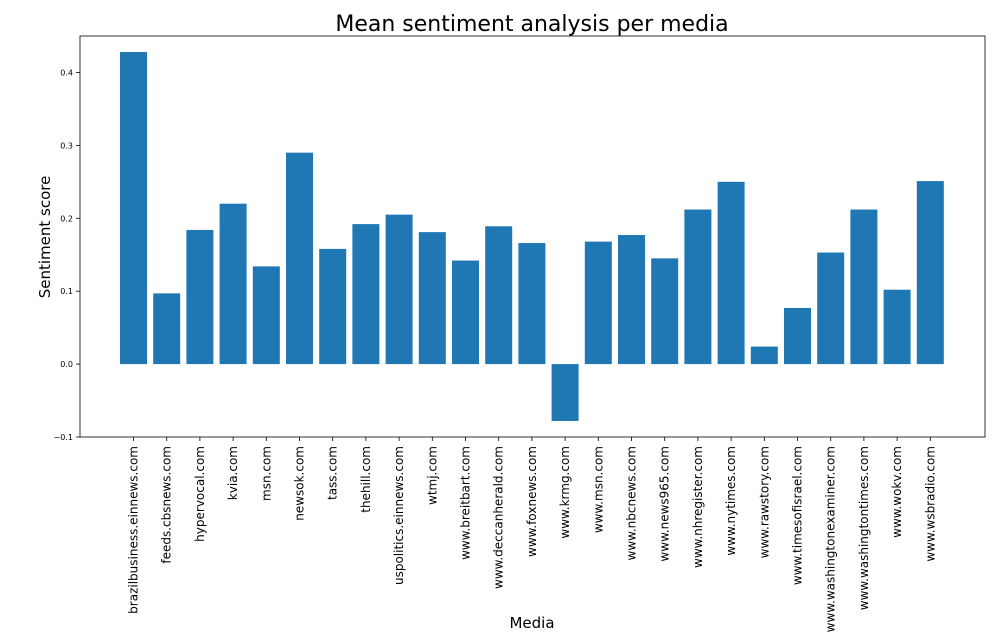 The width and height of the screenshot is (994, 643). What do you see at coordinates (266, 315) in the screenshot?
I see `bar-msn-com` at bounding box center [266, 315].